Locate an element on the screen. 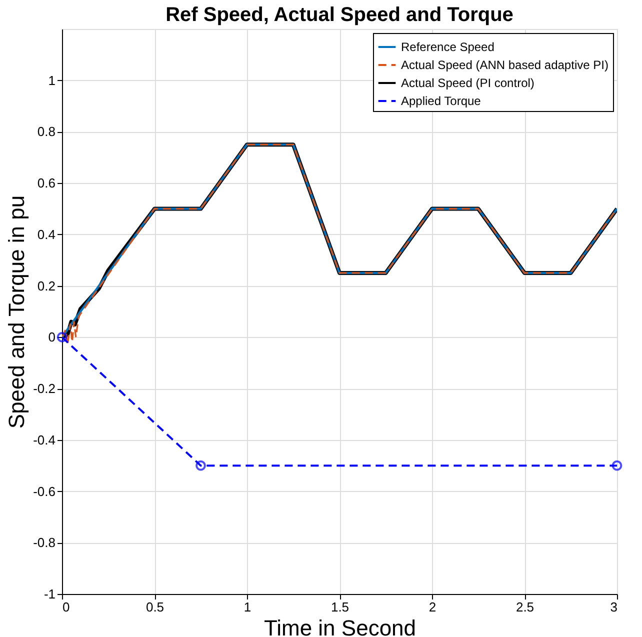  x-tick-label: 1.5 is located at coordinates (340, 607).